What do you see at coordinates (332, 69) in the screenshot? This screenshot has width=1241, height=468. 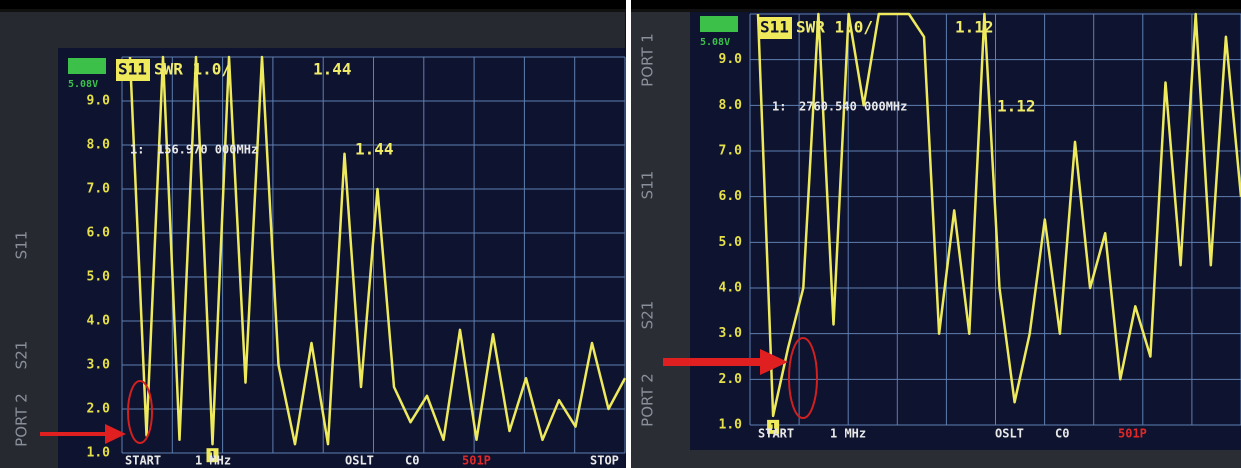 I see `trace-value: 1.44` at bounding box center [332, 69].